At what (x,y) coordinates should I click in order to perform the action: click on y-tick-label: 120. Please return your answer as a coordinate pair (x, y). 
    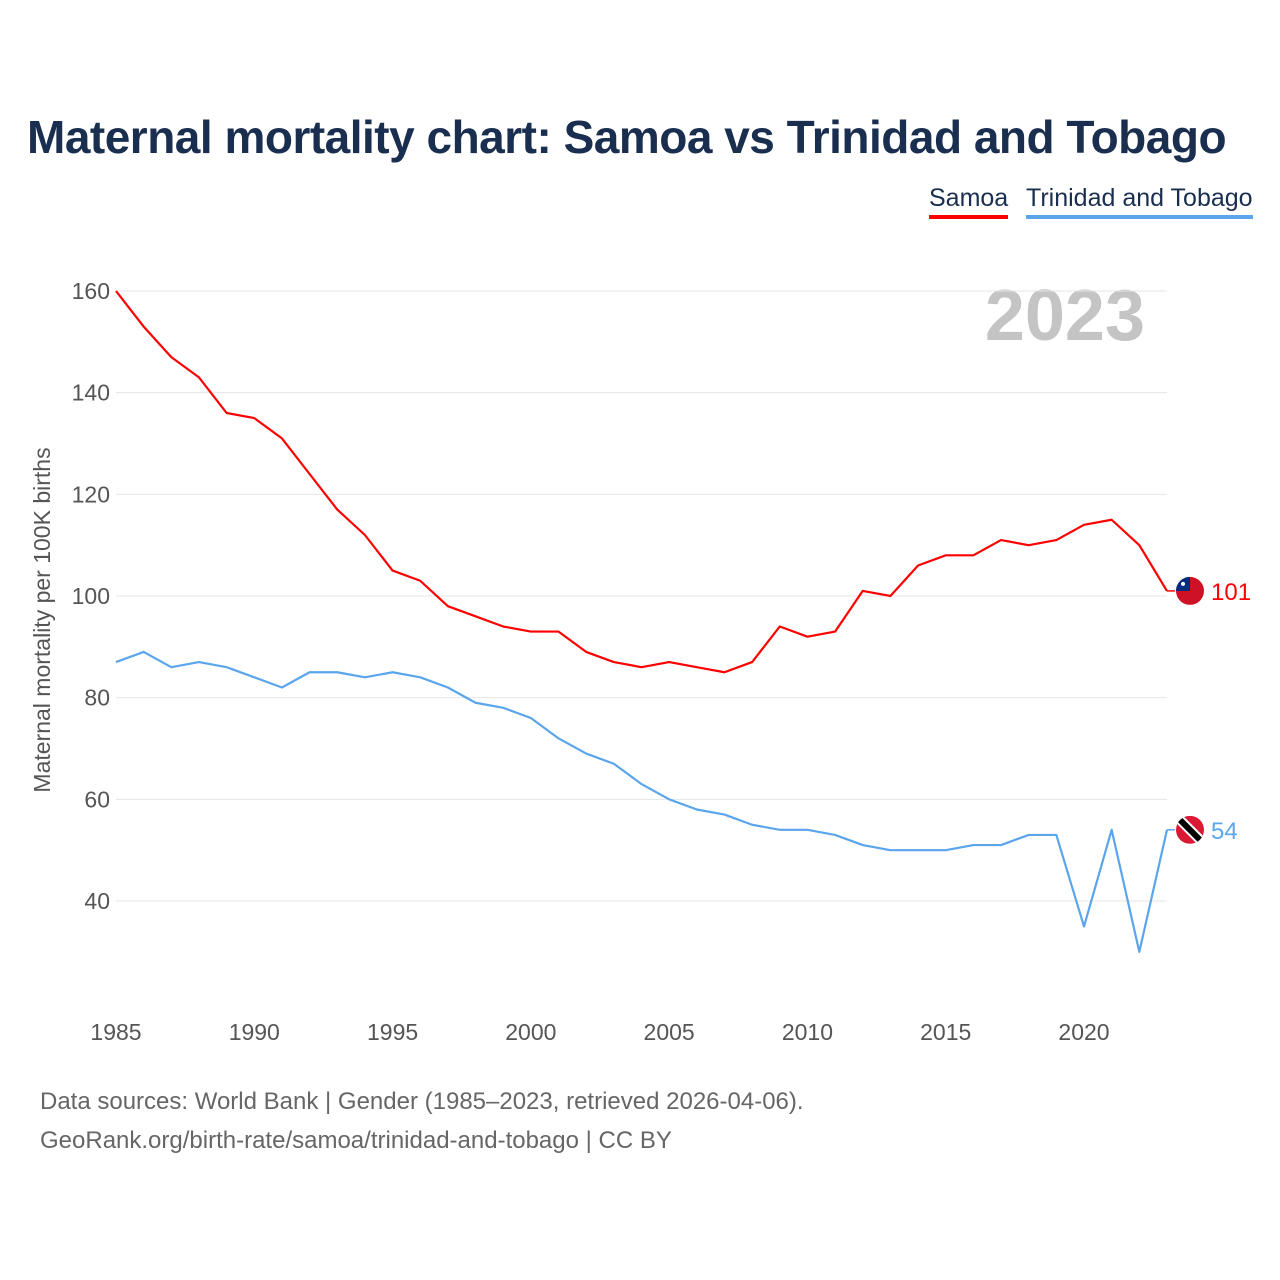
    Looking at the image, I should click on (91, 494).